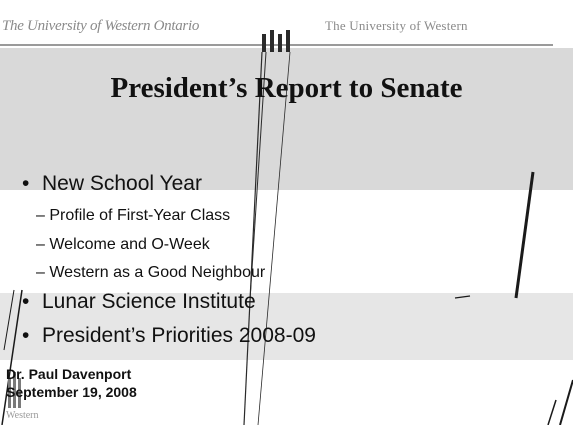 This screenshot has width=573, height=425. Describe the element at coordinates (179, 335) in the screenshot. I see `bullet-label: President’s Priorities 2008-09` at that location.